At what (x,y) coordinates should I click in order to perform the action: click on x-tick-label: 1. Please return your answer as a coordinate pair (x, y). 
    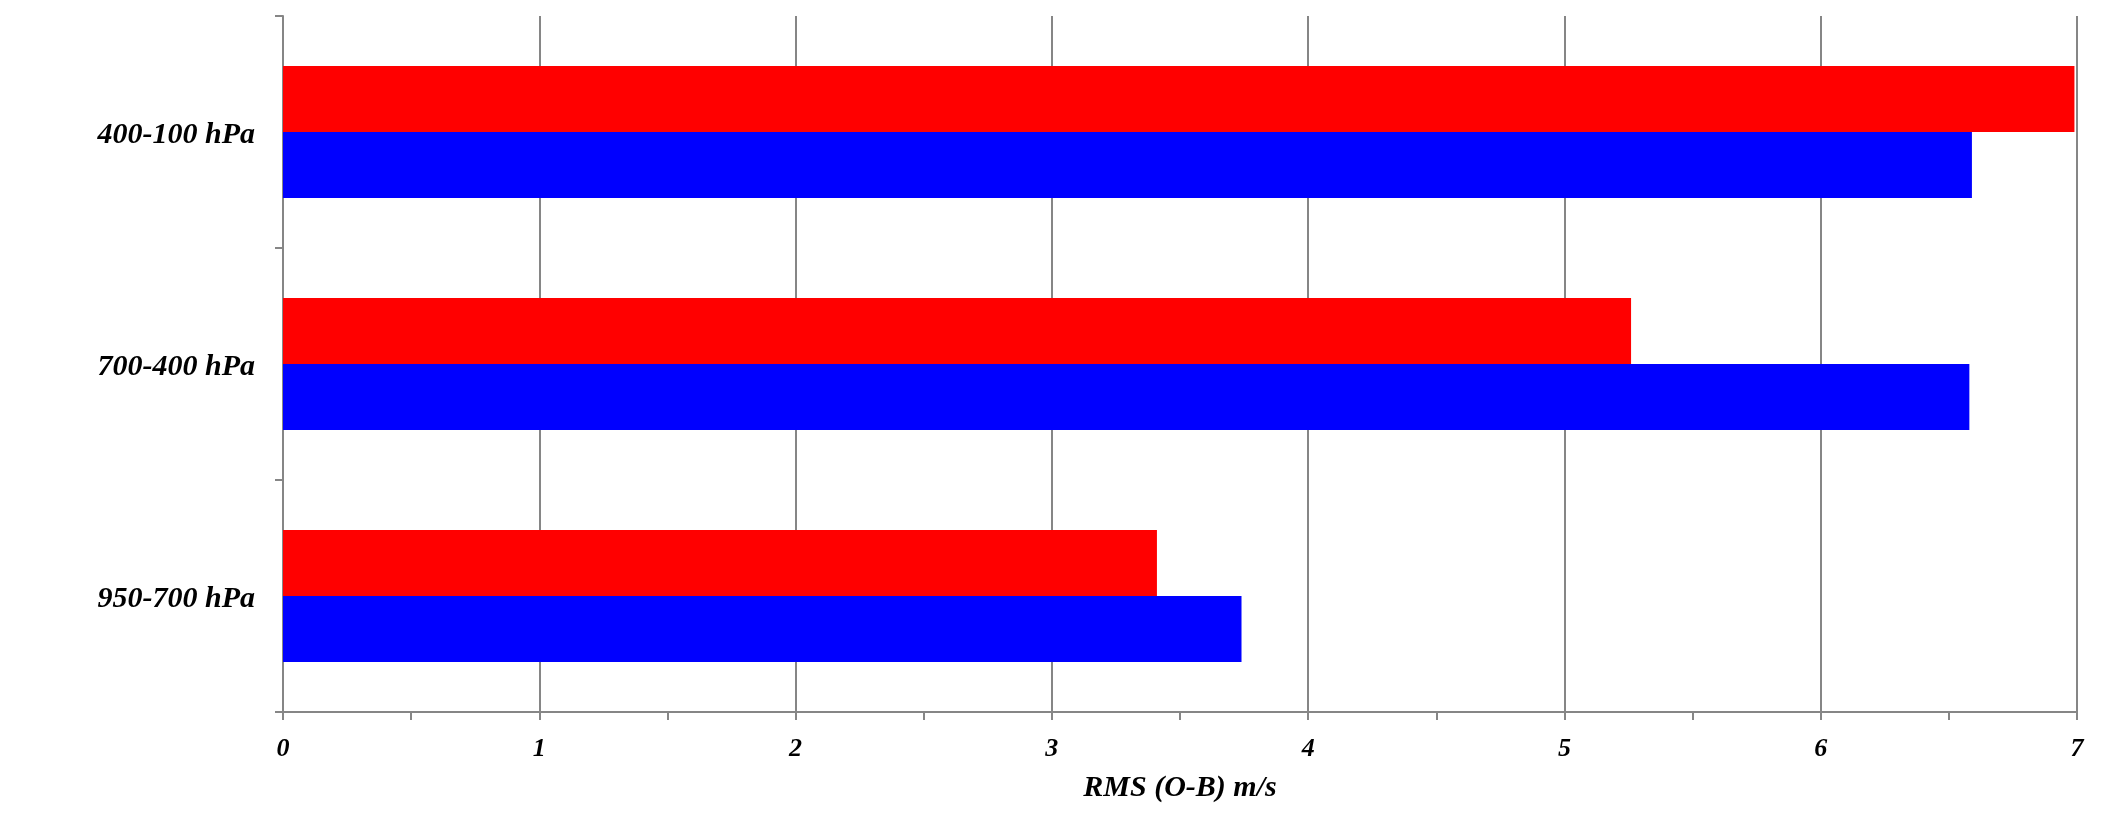
    Looking at the image, I should click on (539, 747).